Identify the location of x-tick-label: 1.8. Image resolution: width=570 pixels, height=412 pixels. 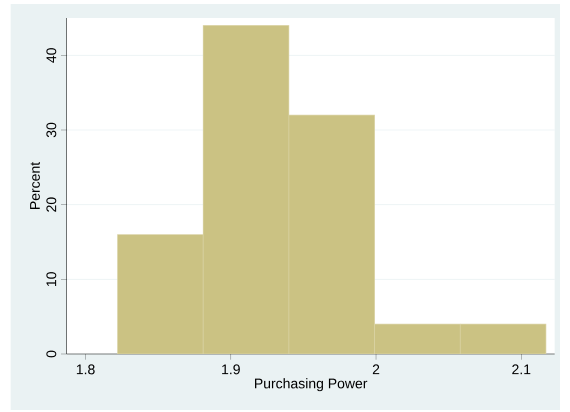
(85, 369).